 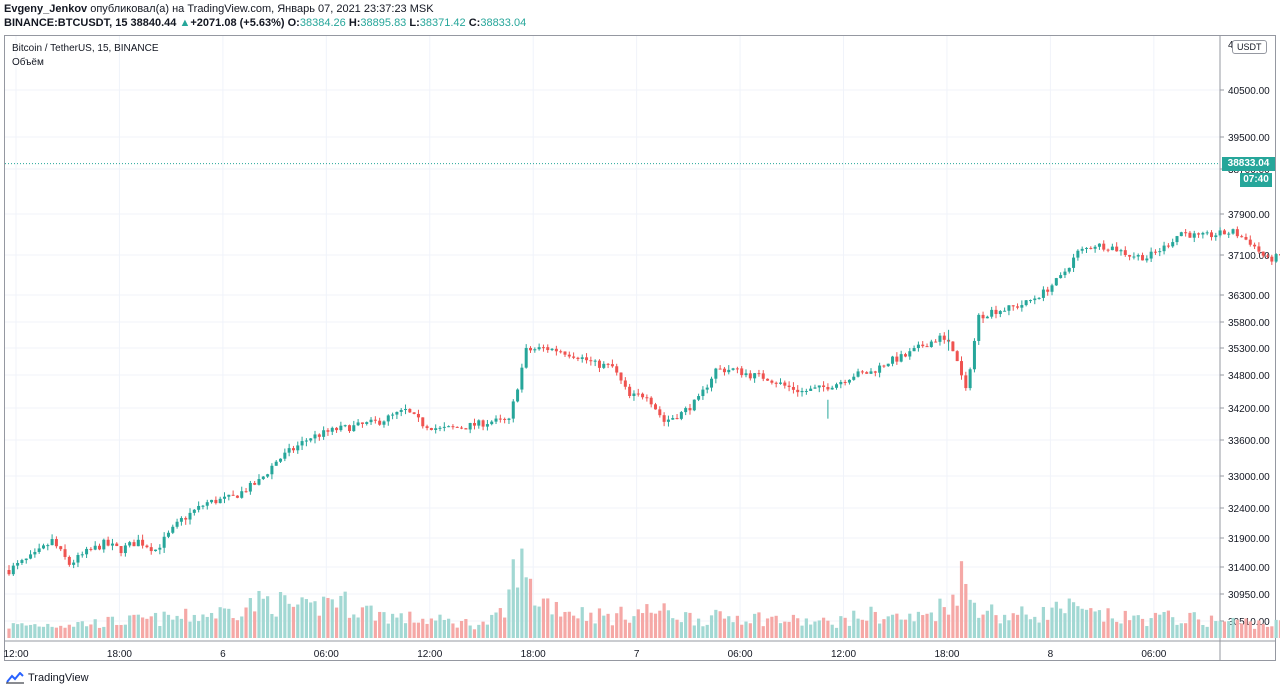 What do you see at coordinates (1051, 654) in the screenshot?
I see `x-tick-label: 8` at bounding box center [1051, 654].